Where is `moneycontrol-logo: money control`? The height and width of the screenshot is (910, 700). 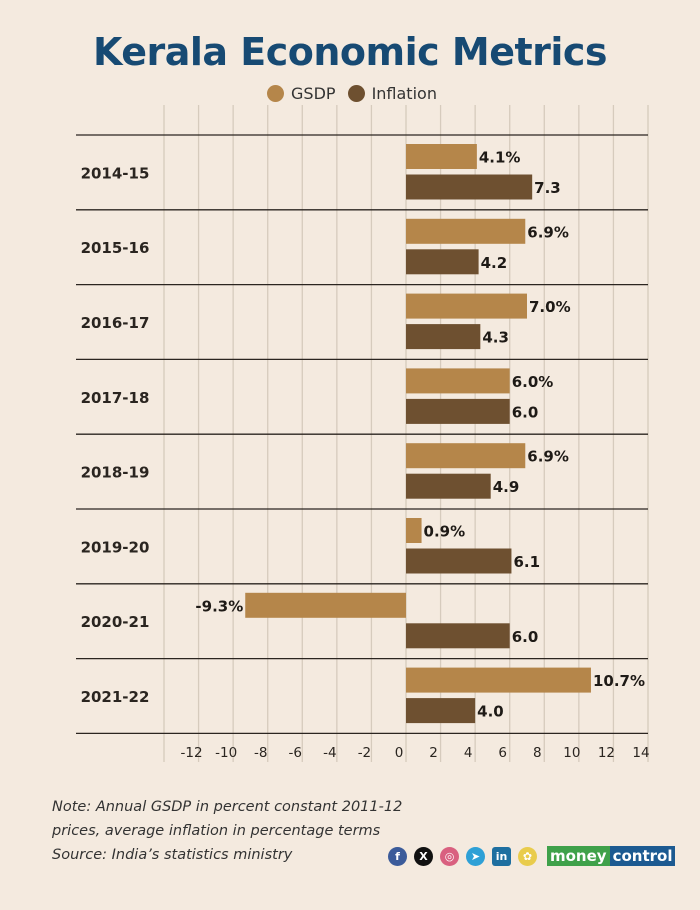
moneycontrol-logo: money control is located at coordinates (611, 856).